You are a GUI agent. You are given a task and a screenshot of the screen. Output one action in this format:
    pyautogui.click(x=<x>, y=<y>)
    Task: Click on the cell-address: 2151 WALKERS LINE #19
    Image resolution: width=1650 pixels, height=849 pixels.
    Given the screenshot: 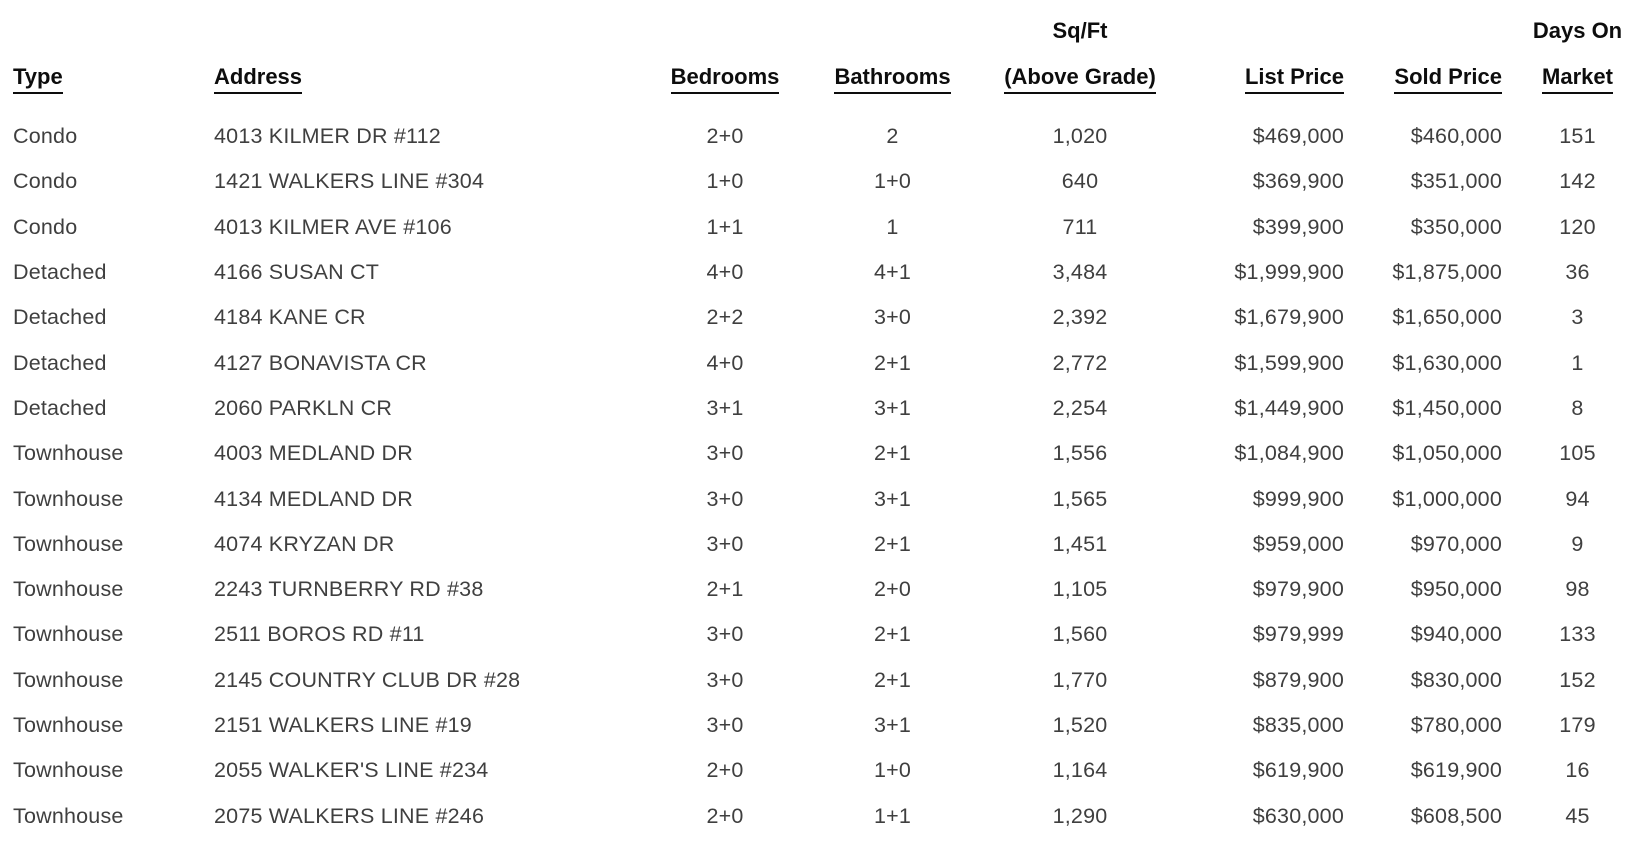 What is the action you would take?
    pyautogui.click(x=343, y=725)
    